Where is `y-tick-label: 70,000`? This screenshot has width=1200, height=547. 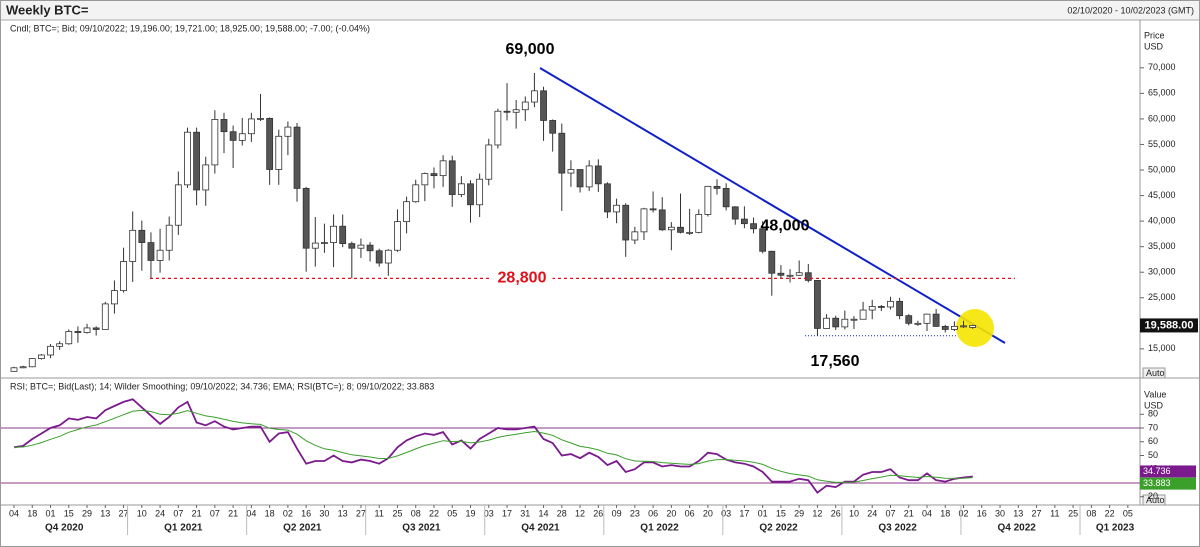 y-tick-label: 70,000 is located at coordinates (1162, 67).